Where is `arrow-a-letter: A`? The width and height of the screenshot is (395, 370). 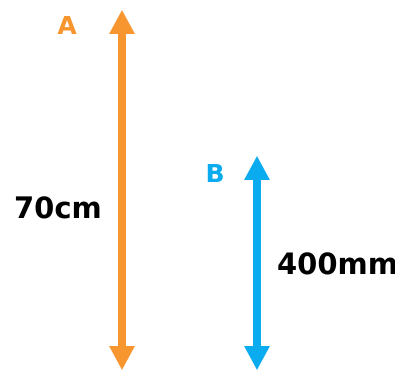
arrow-a-letter: A is located at coordinates (67, 25).